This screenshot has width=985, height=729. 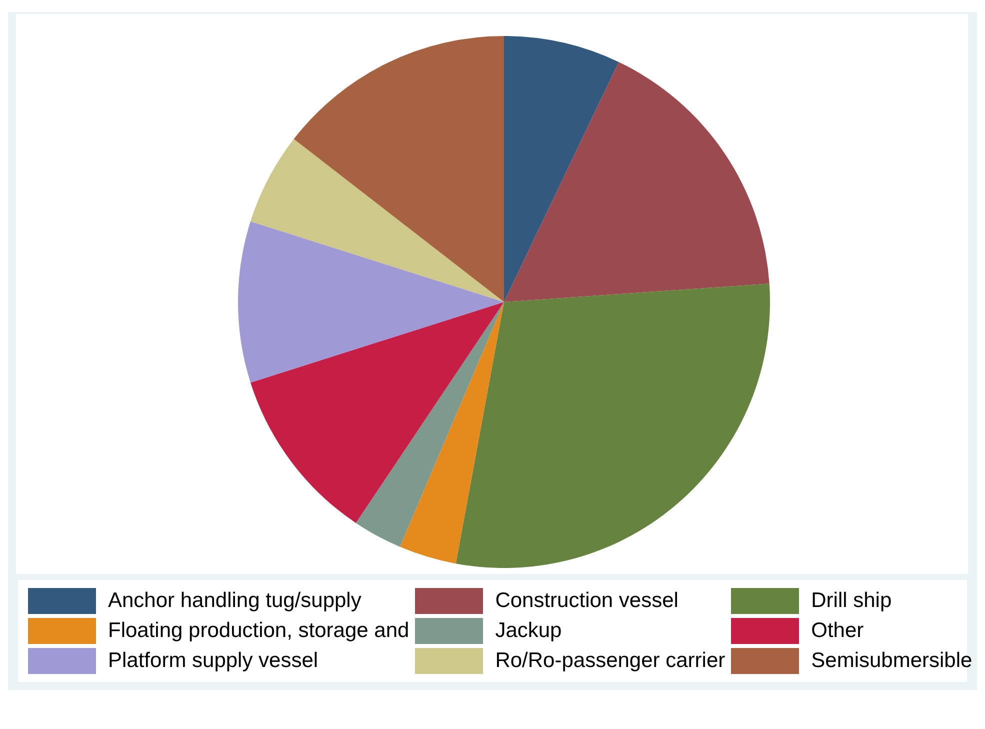 I want to click on legend-label: Jackup, so click(x=528, y=631).